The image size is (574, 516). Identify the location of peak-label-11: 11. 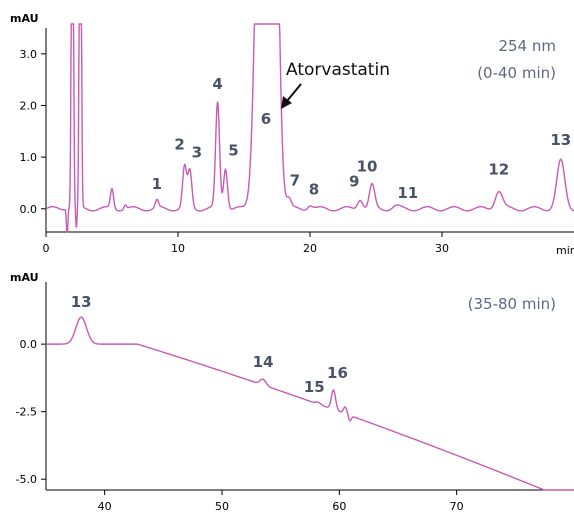
(407, 193).